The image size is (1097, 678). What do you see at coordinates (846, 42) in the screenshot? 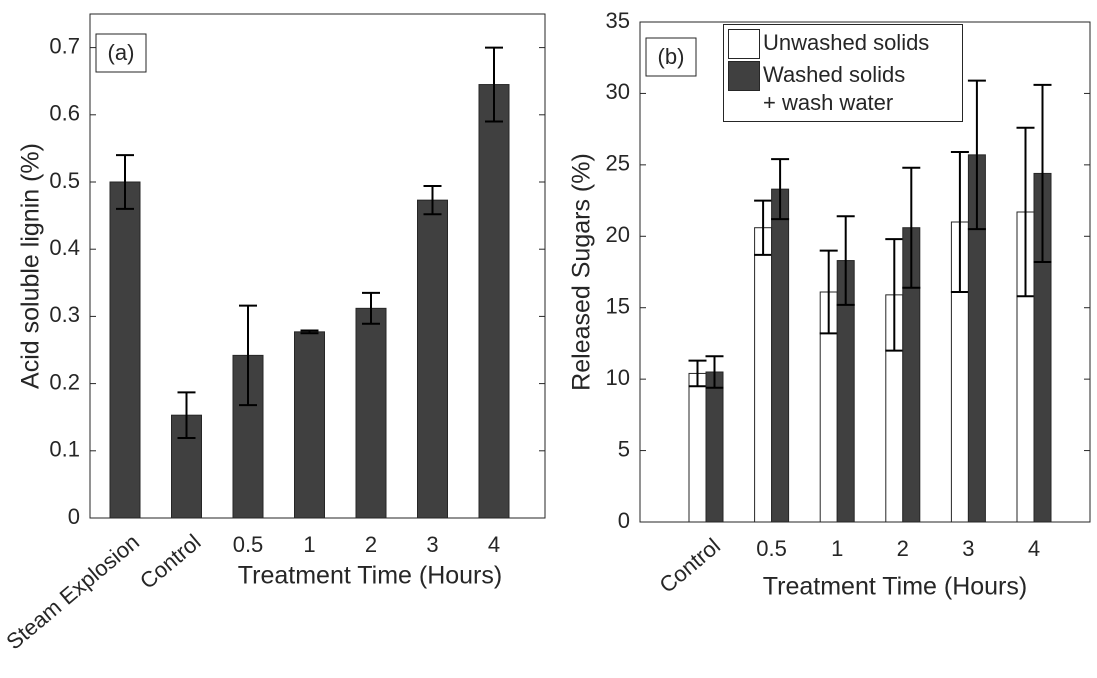
I see `legend-label: Unwashed solids` at bounding box center [846, 42].